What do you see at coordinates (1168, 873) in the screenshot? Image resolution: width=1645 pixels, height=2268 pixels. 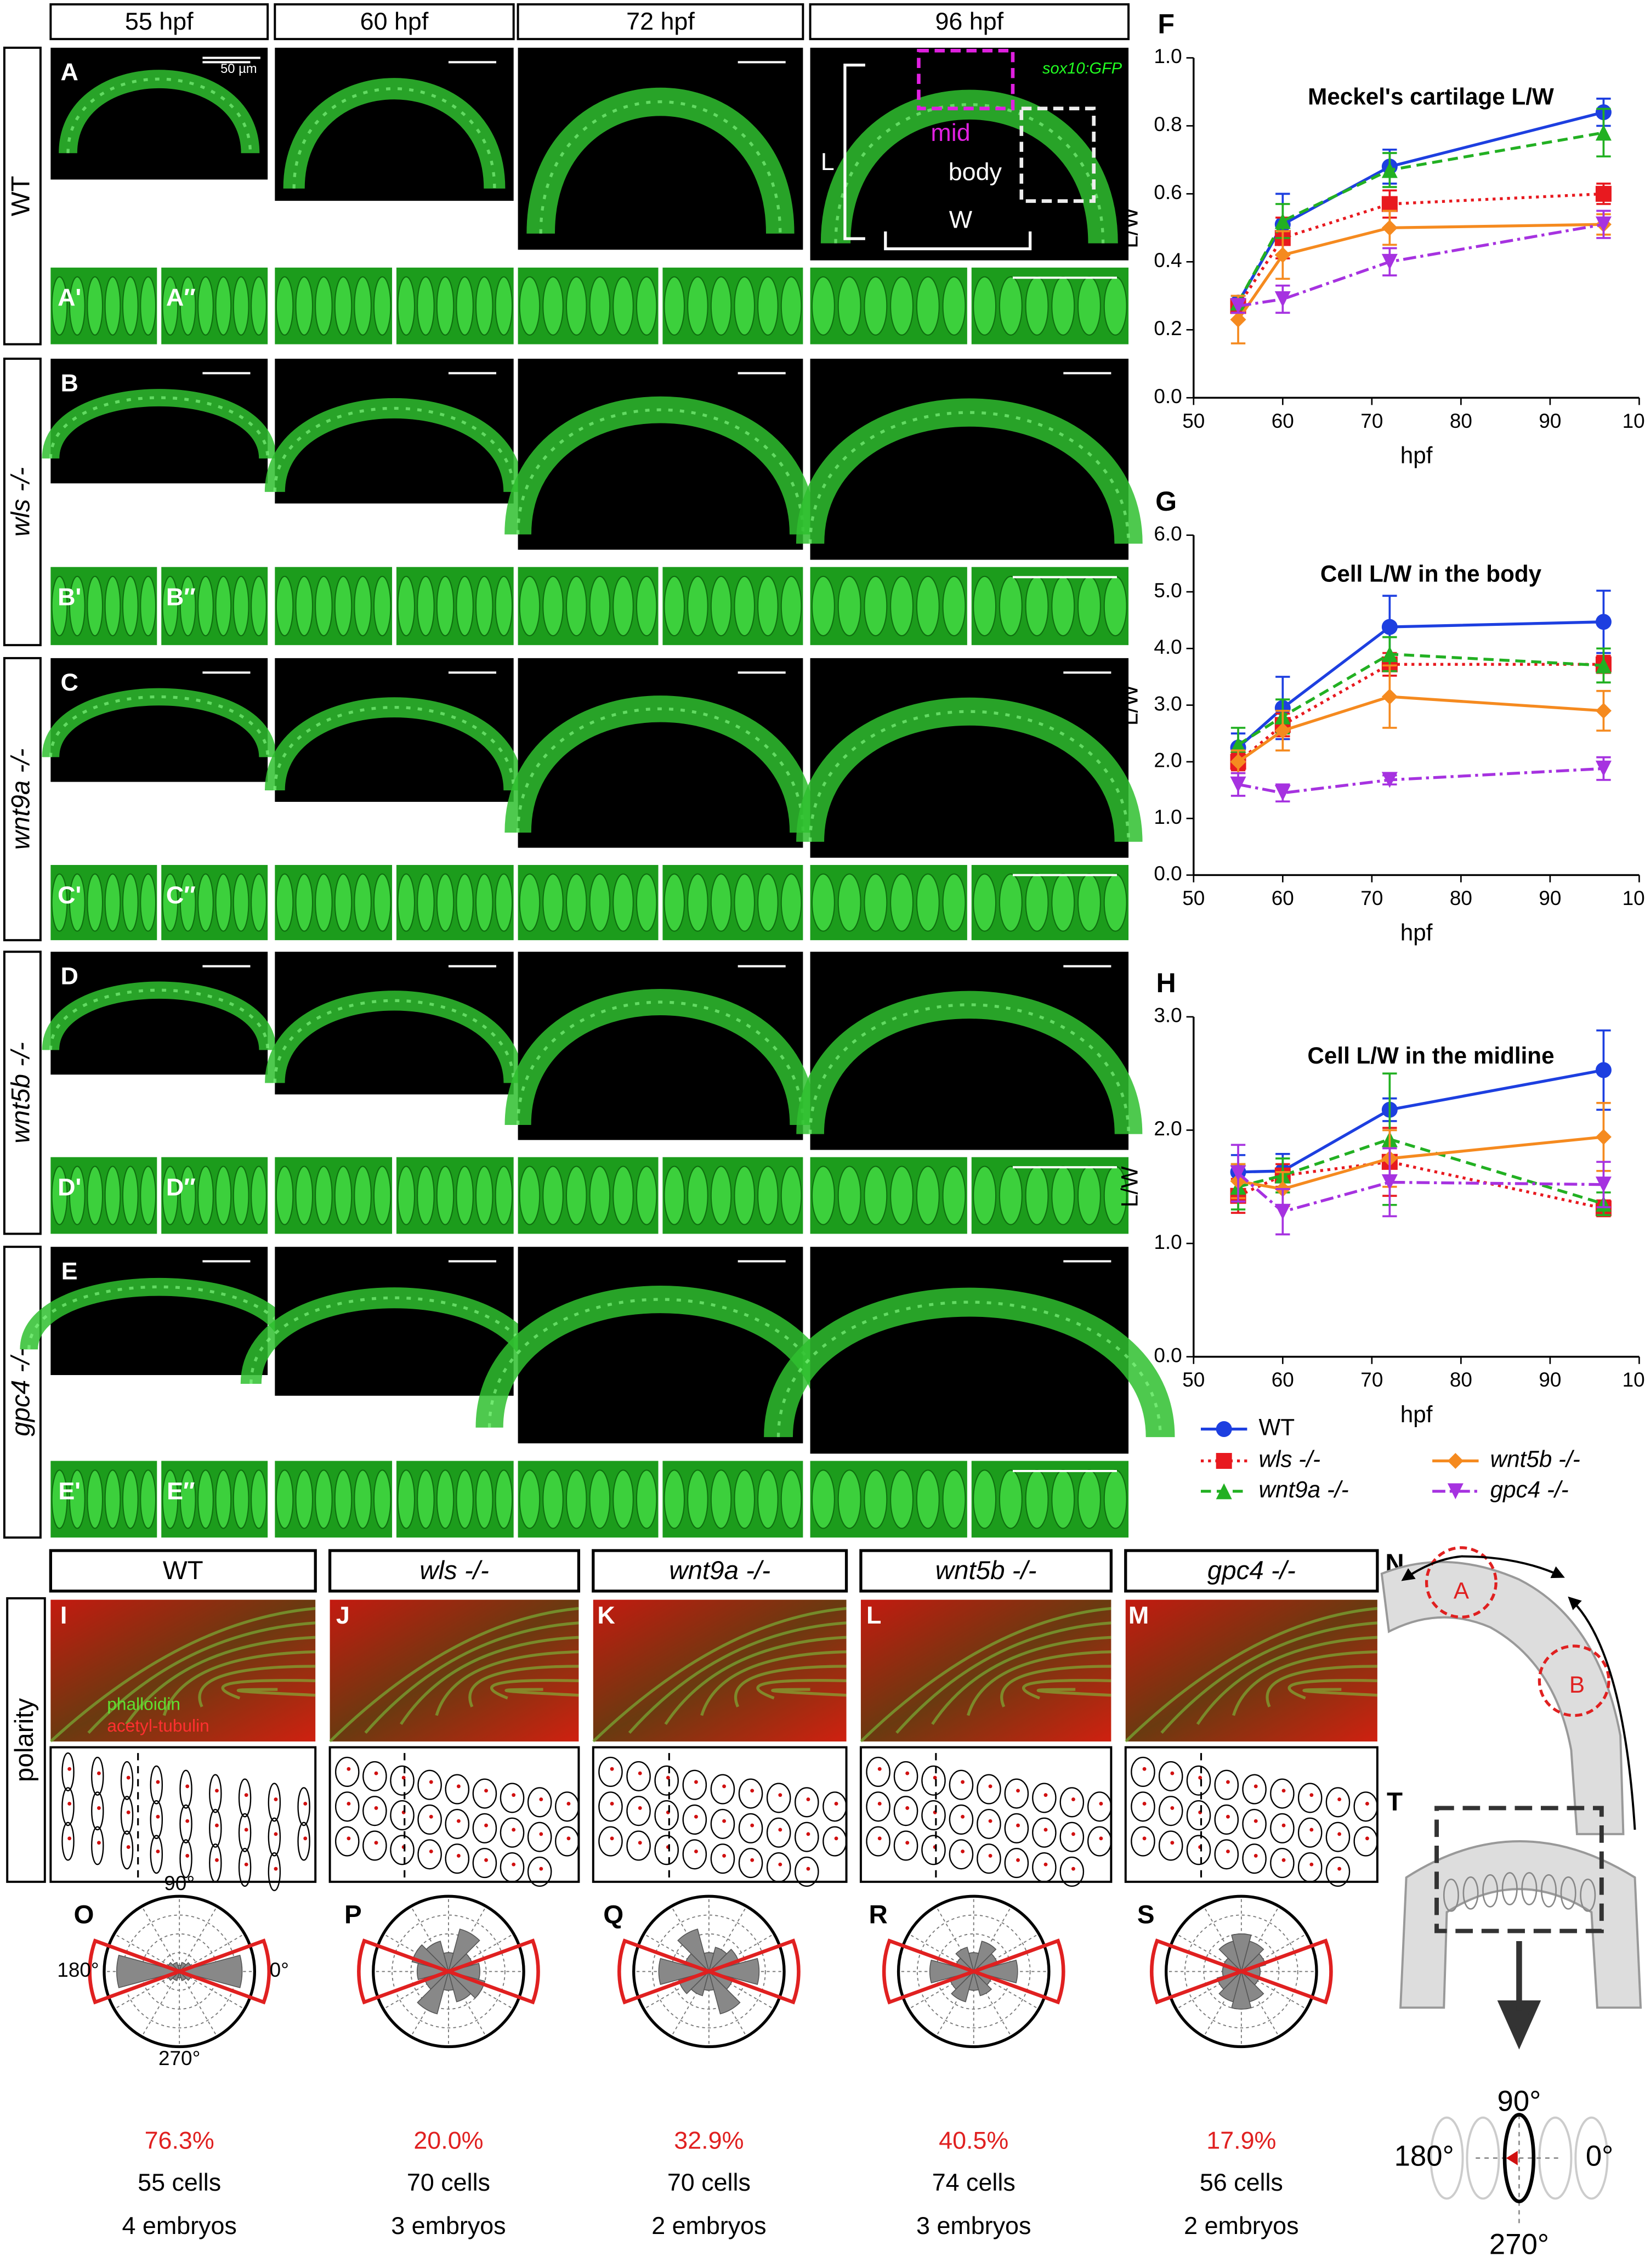 I see `y-tick-label: 0.0` at bounding box center [1168, 873].